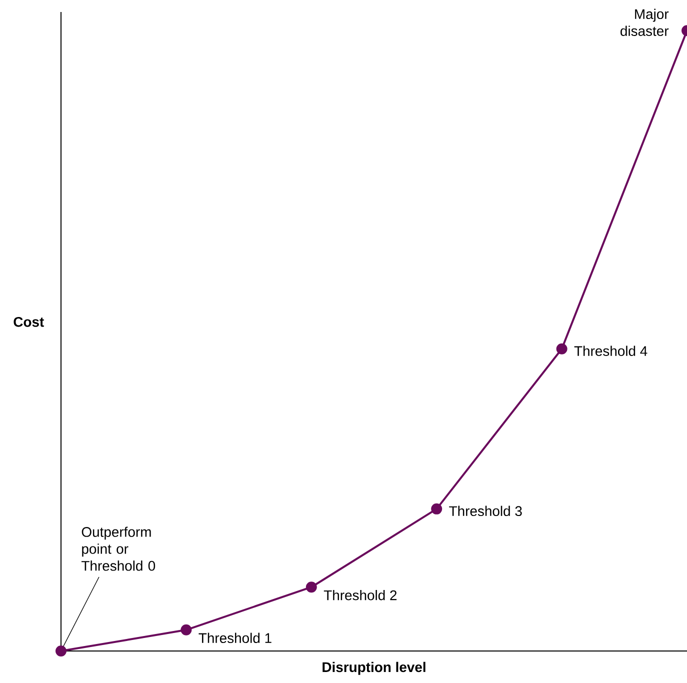 This screenshot has height=683, width=687. What do you see at coordinates (119, 548) in the screenshot?
I see `annotation: Outperform point or Threshold 0` at bounding box center [119, 548].